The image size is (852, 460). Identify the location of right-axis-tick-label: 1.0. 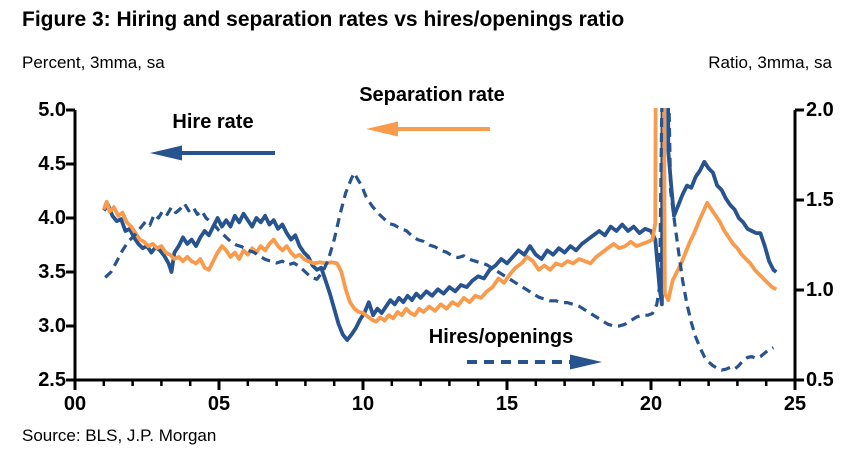
(820, 290).